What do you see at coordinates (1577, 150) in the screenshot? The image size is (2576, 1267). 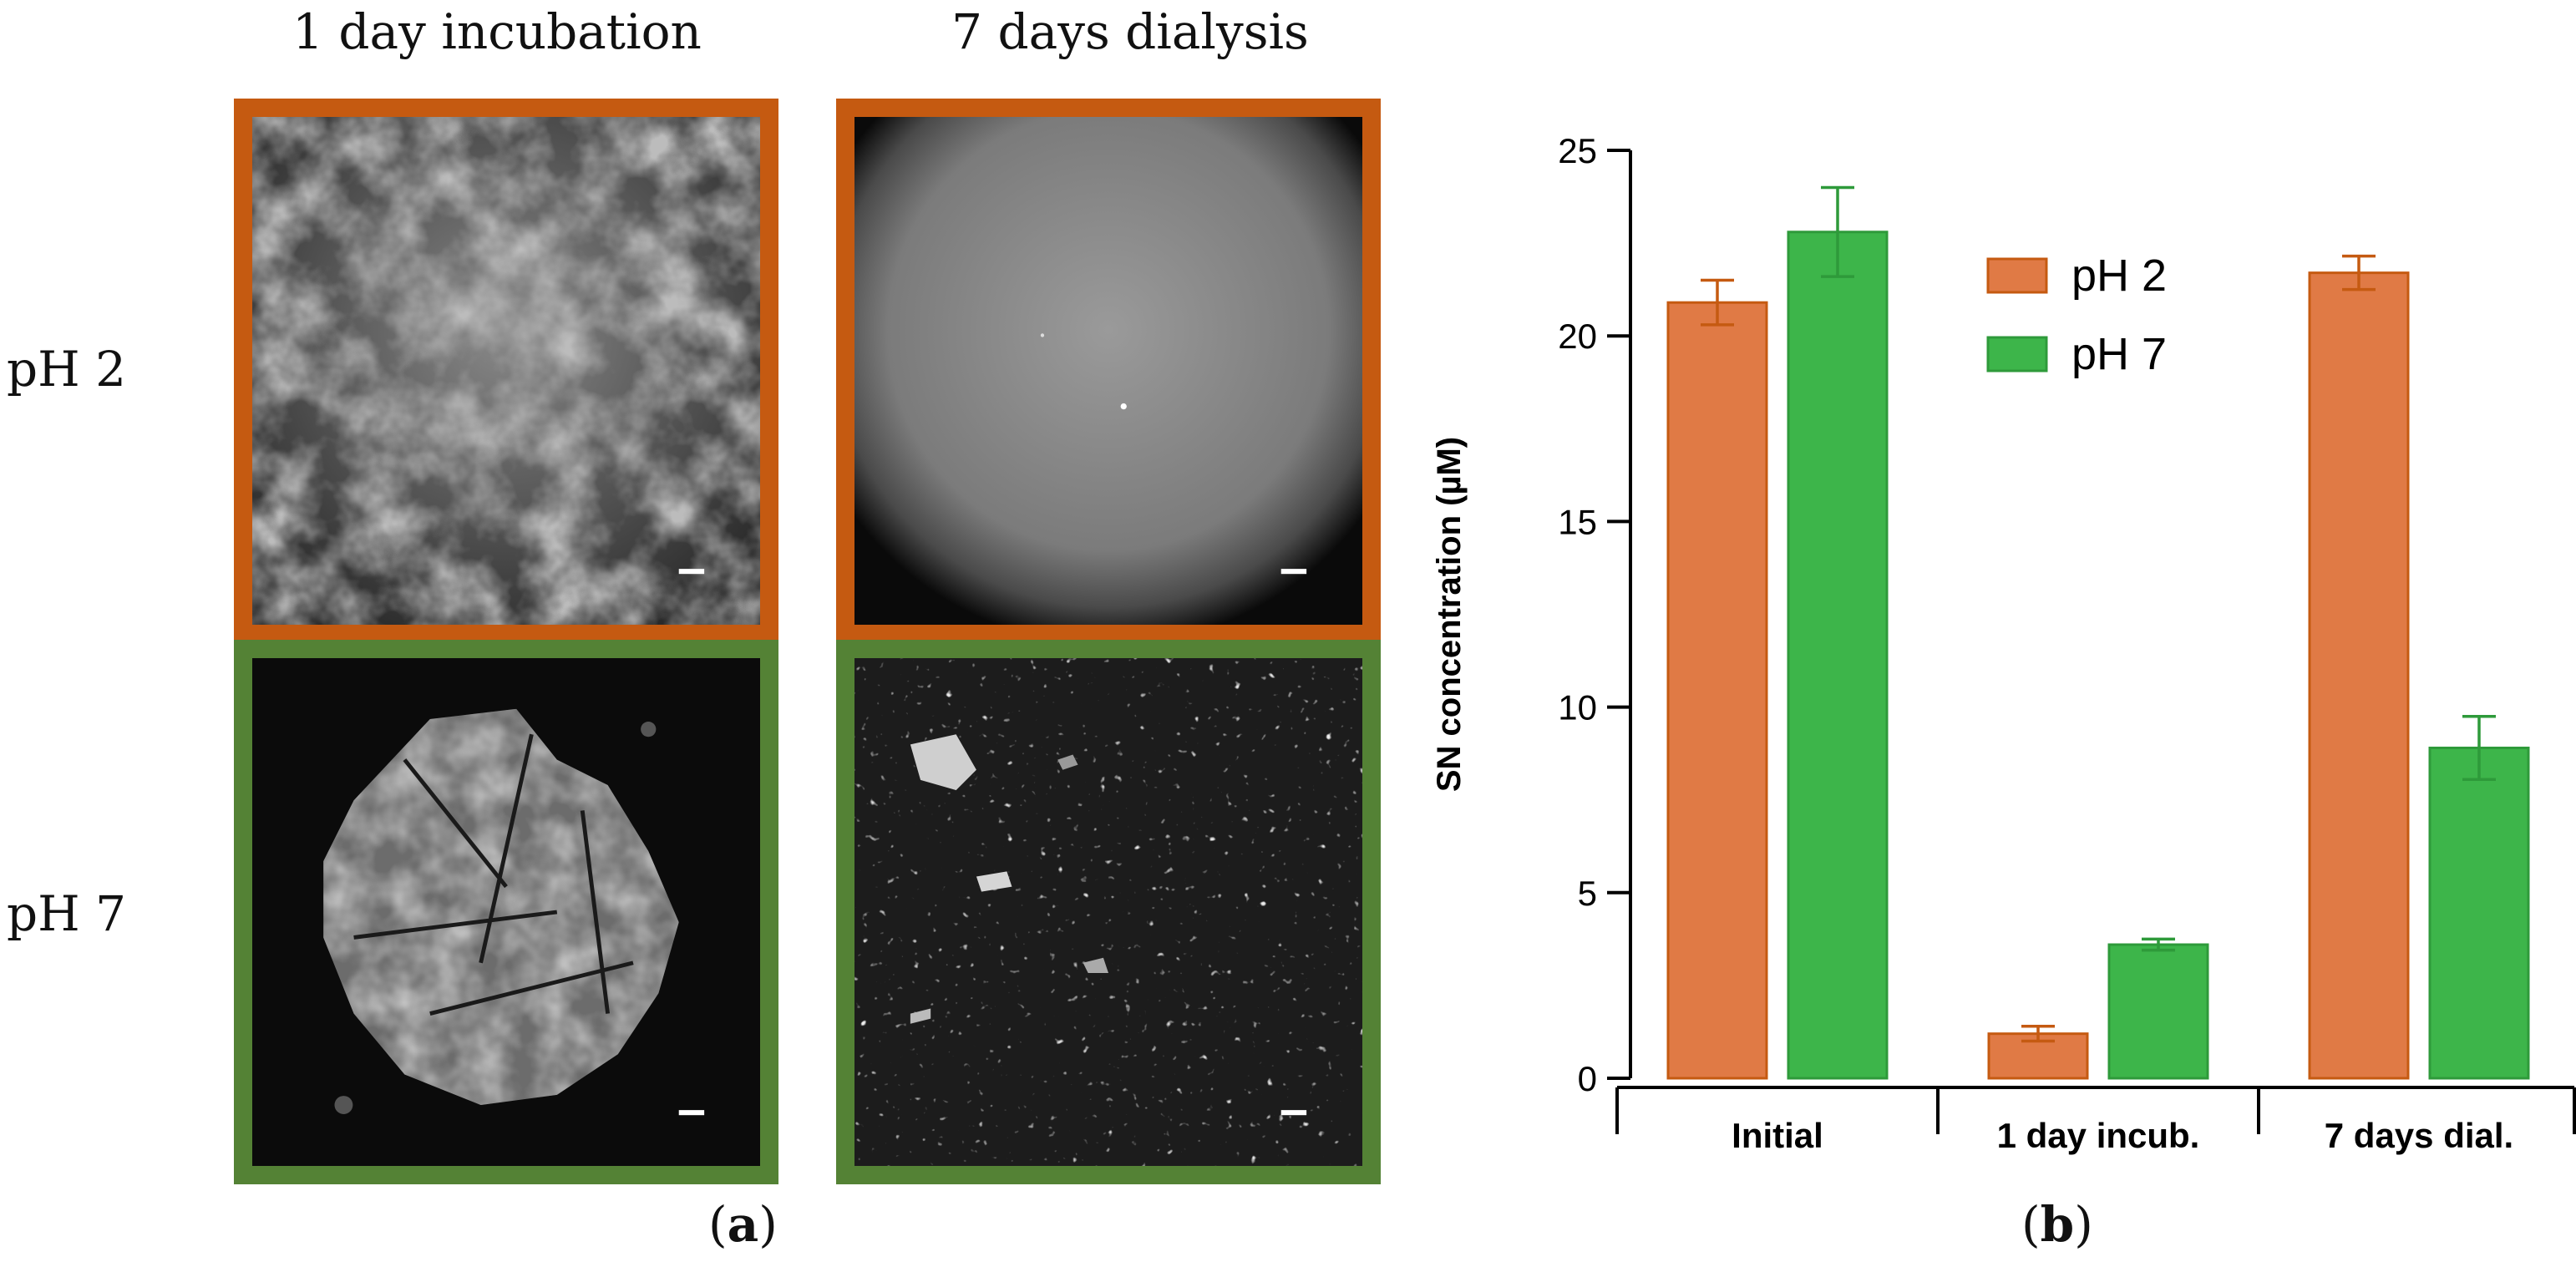 I see `y-tick-label: 25` at bounding box center [1577, 150].